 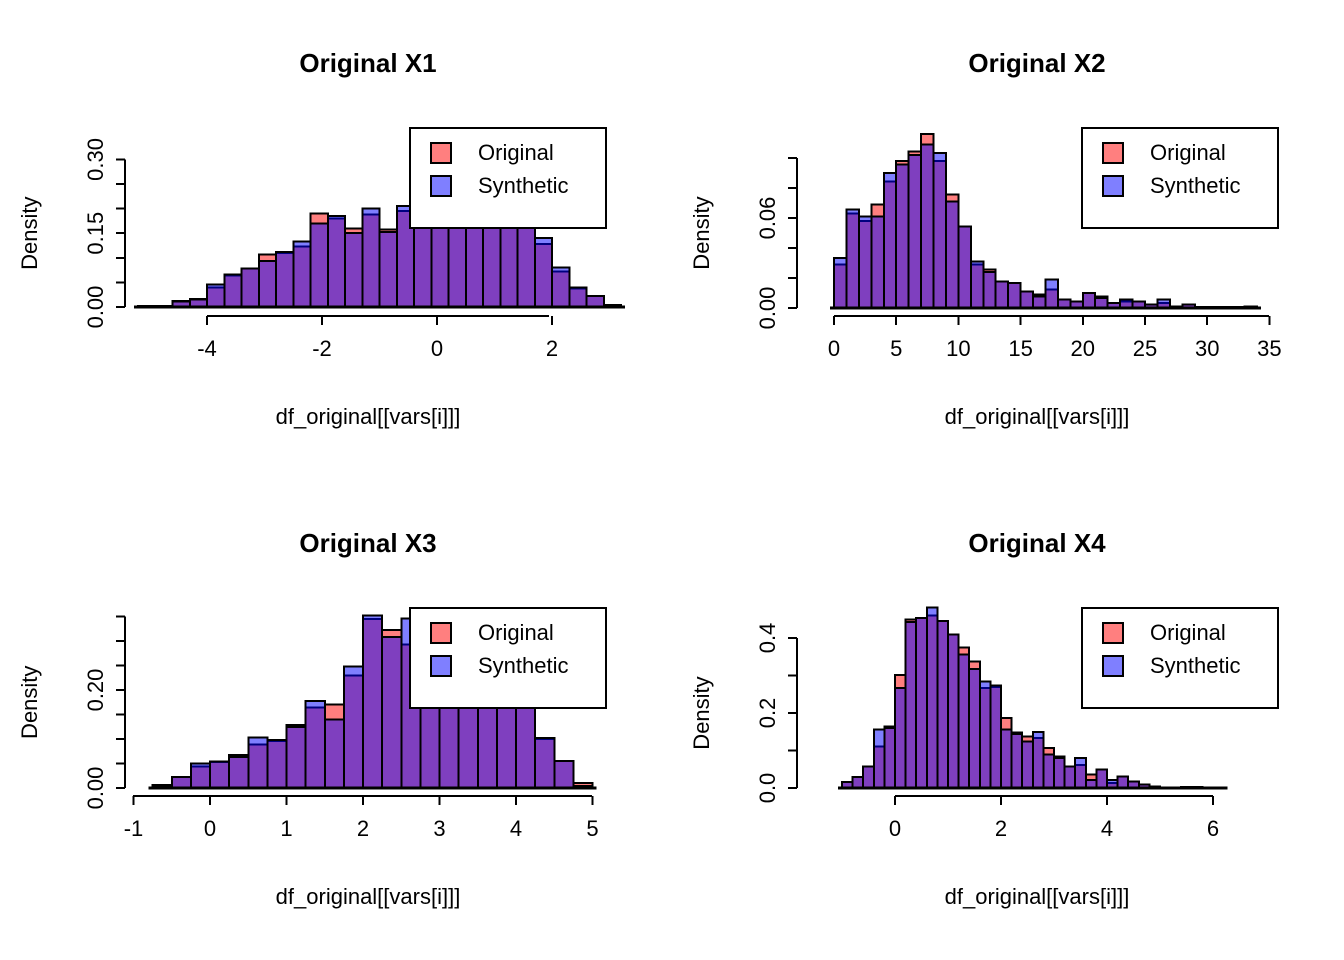 What do you see at coordinates (1269, 348) in the screenshot?
I see `x-tick-label: 35` at bounding box center [1269, 348].